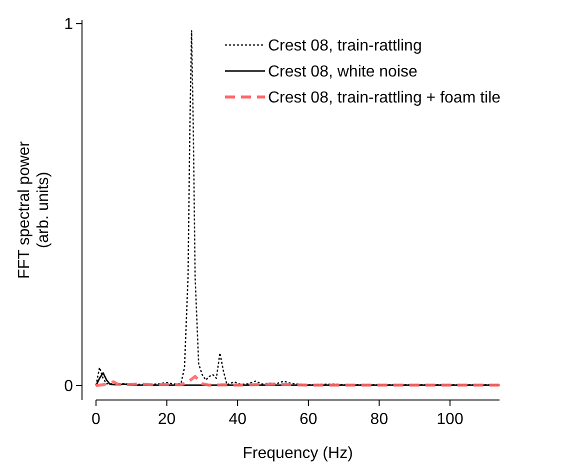  What do you see at coordinates (298, 381) in the screenshot?
I see `line-series` at bounding box center [298, 381].